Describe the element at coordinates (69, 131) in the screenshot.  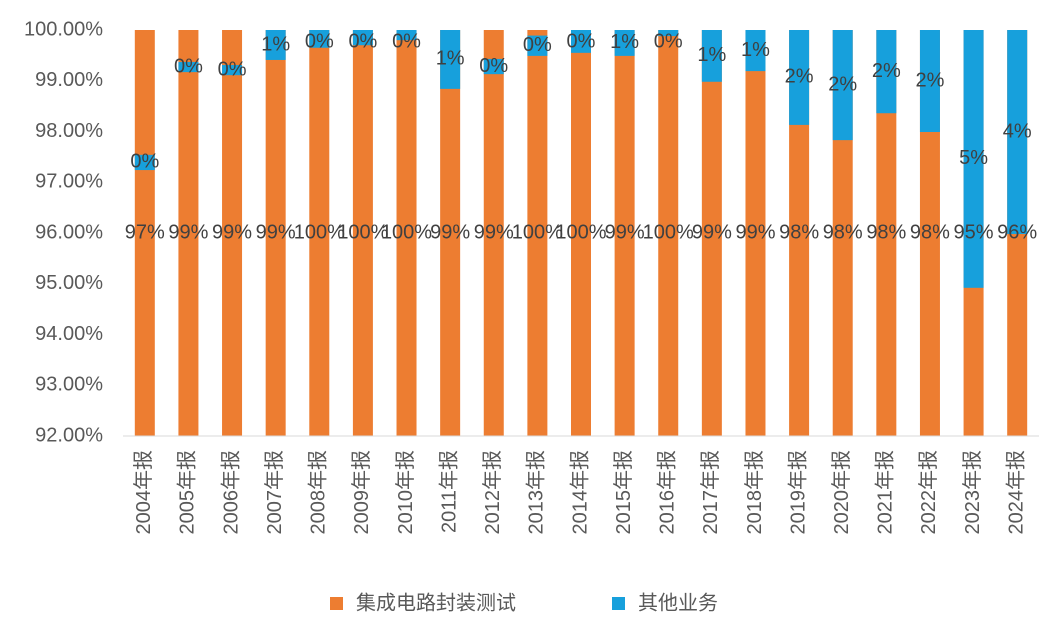
I see `y-tick-label: 98.00%` at that location.